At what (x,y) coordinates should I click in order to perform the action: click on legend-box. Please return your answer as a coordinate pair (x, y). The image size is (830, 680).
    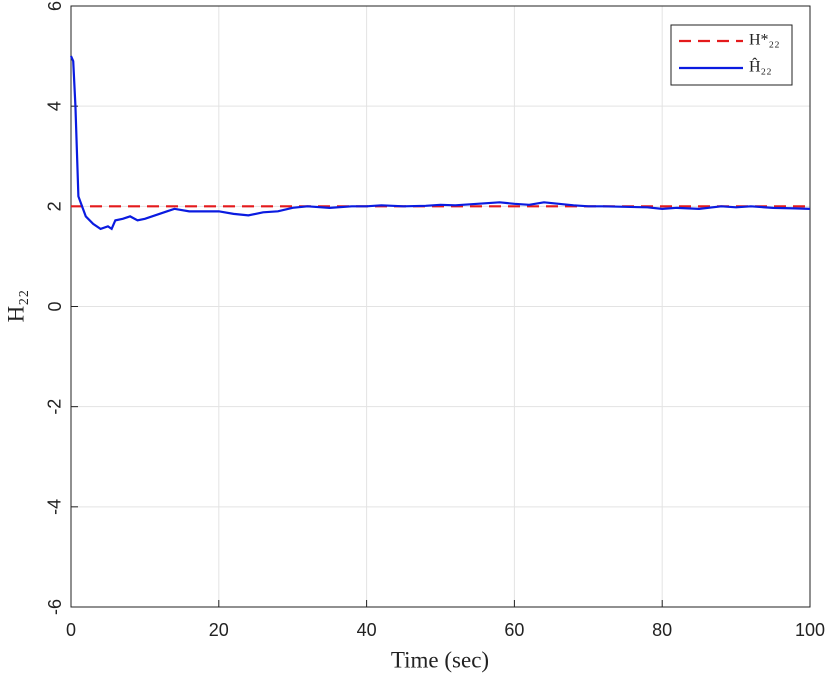
    Looking at the image, I should click on (731, 55).